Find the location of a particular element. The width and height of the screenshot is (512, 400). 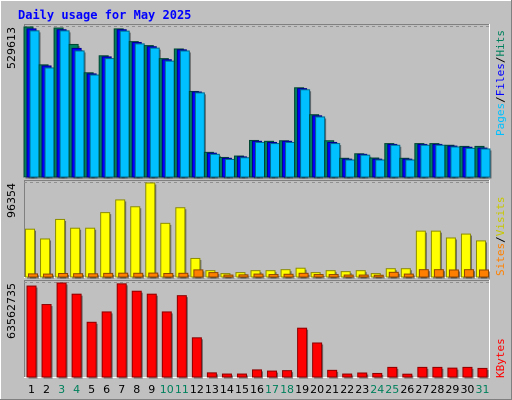

x-tick-label: 20 is located at coordinates (317, 389).